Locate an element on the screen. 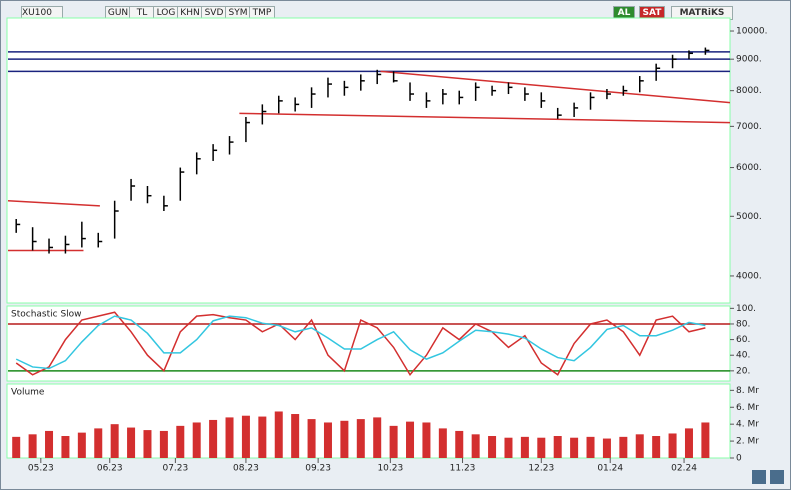 The width and height of the screenshot is (791, 490). x-tick-label: 05.23 is located at coordinates (41, 469).